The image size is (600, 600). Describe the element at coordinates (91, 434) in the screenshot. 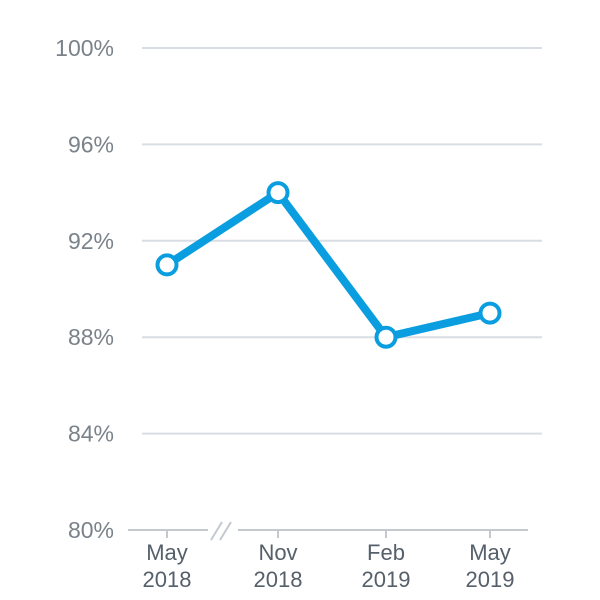

I see `y-tick-label: 84%` at that location.